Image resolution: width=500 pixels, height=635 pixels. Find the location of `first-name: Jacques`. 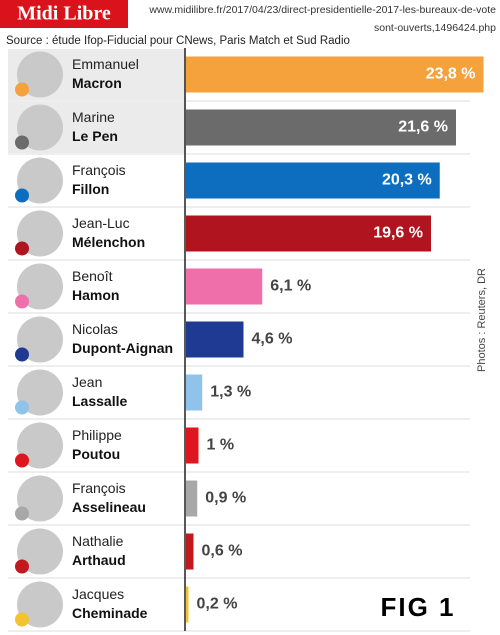

first-name: Jacques is located at coordinates (98, 594).